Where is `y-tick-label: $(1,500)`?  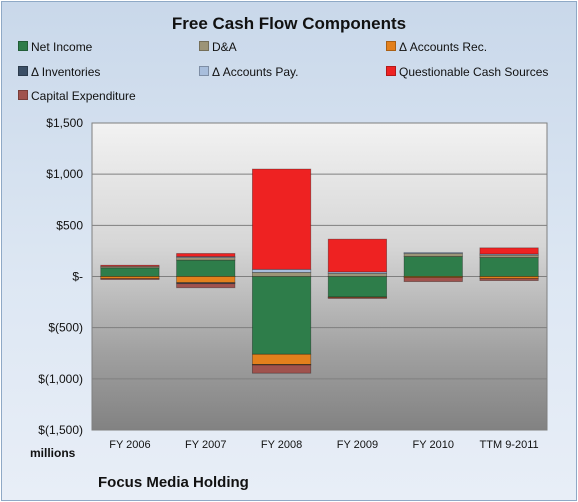 y-tick-label: $(1,500) is located at coordinates (60, 430).